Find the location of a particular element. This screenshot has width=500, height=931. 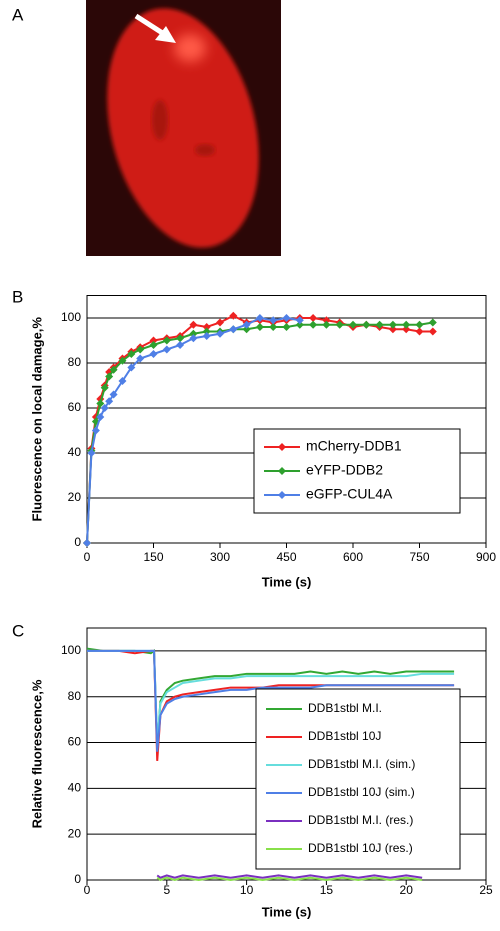

x-tick-label: 10 is located at coordinates (247, 890).